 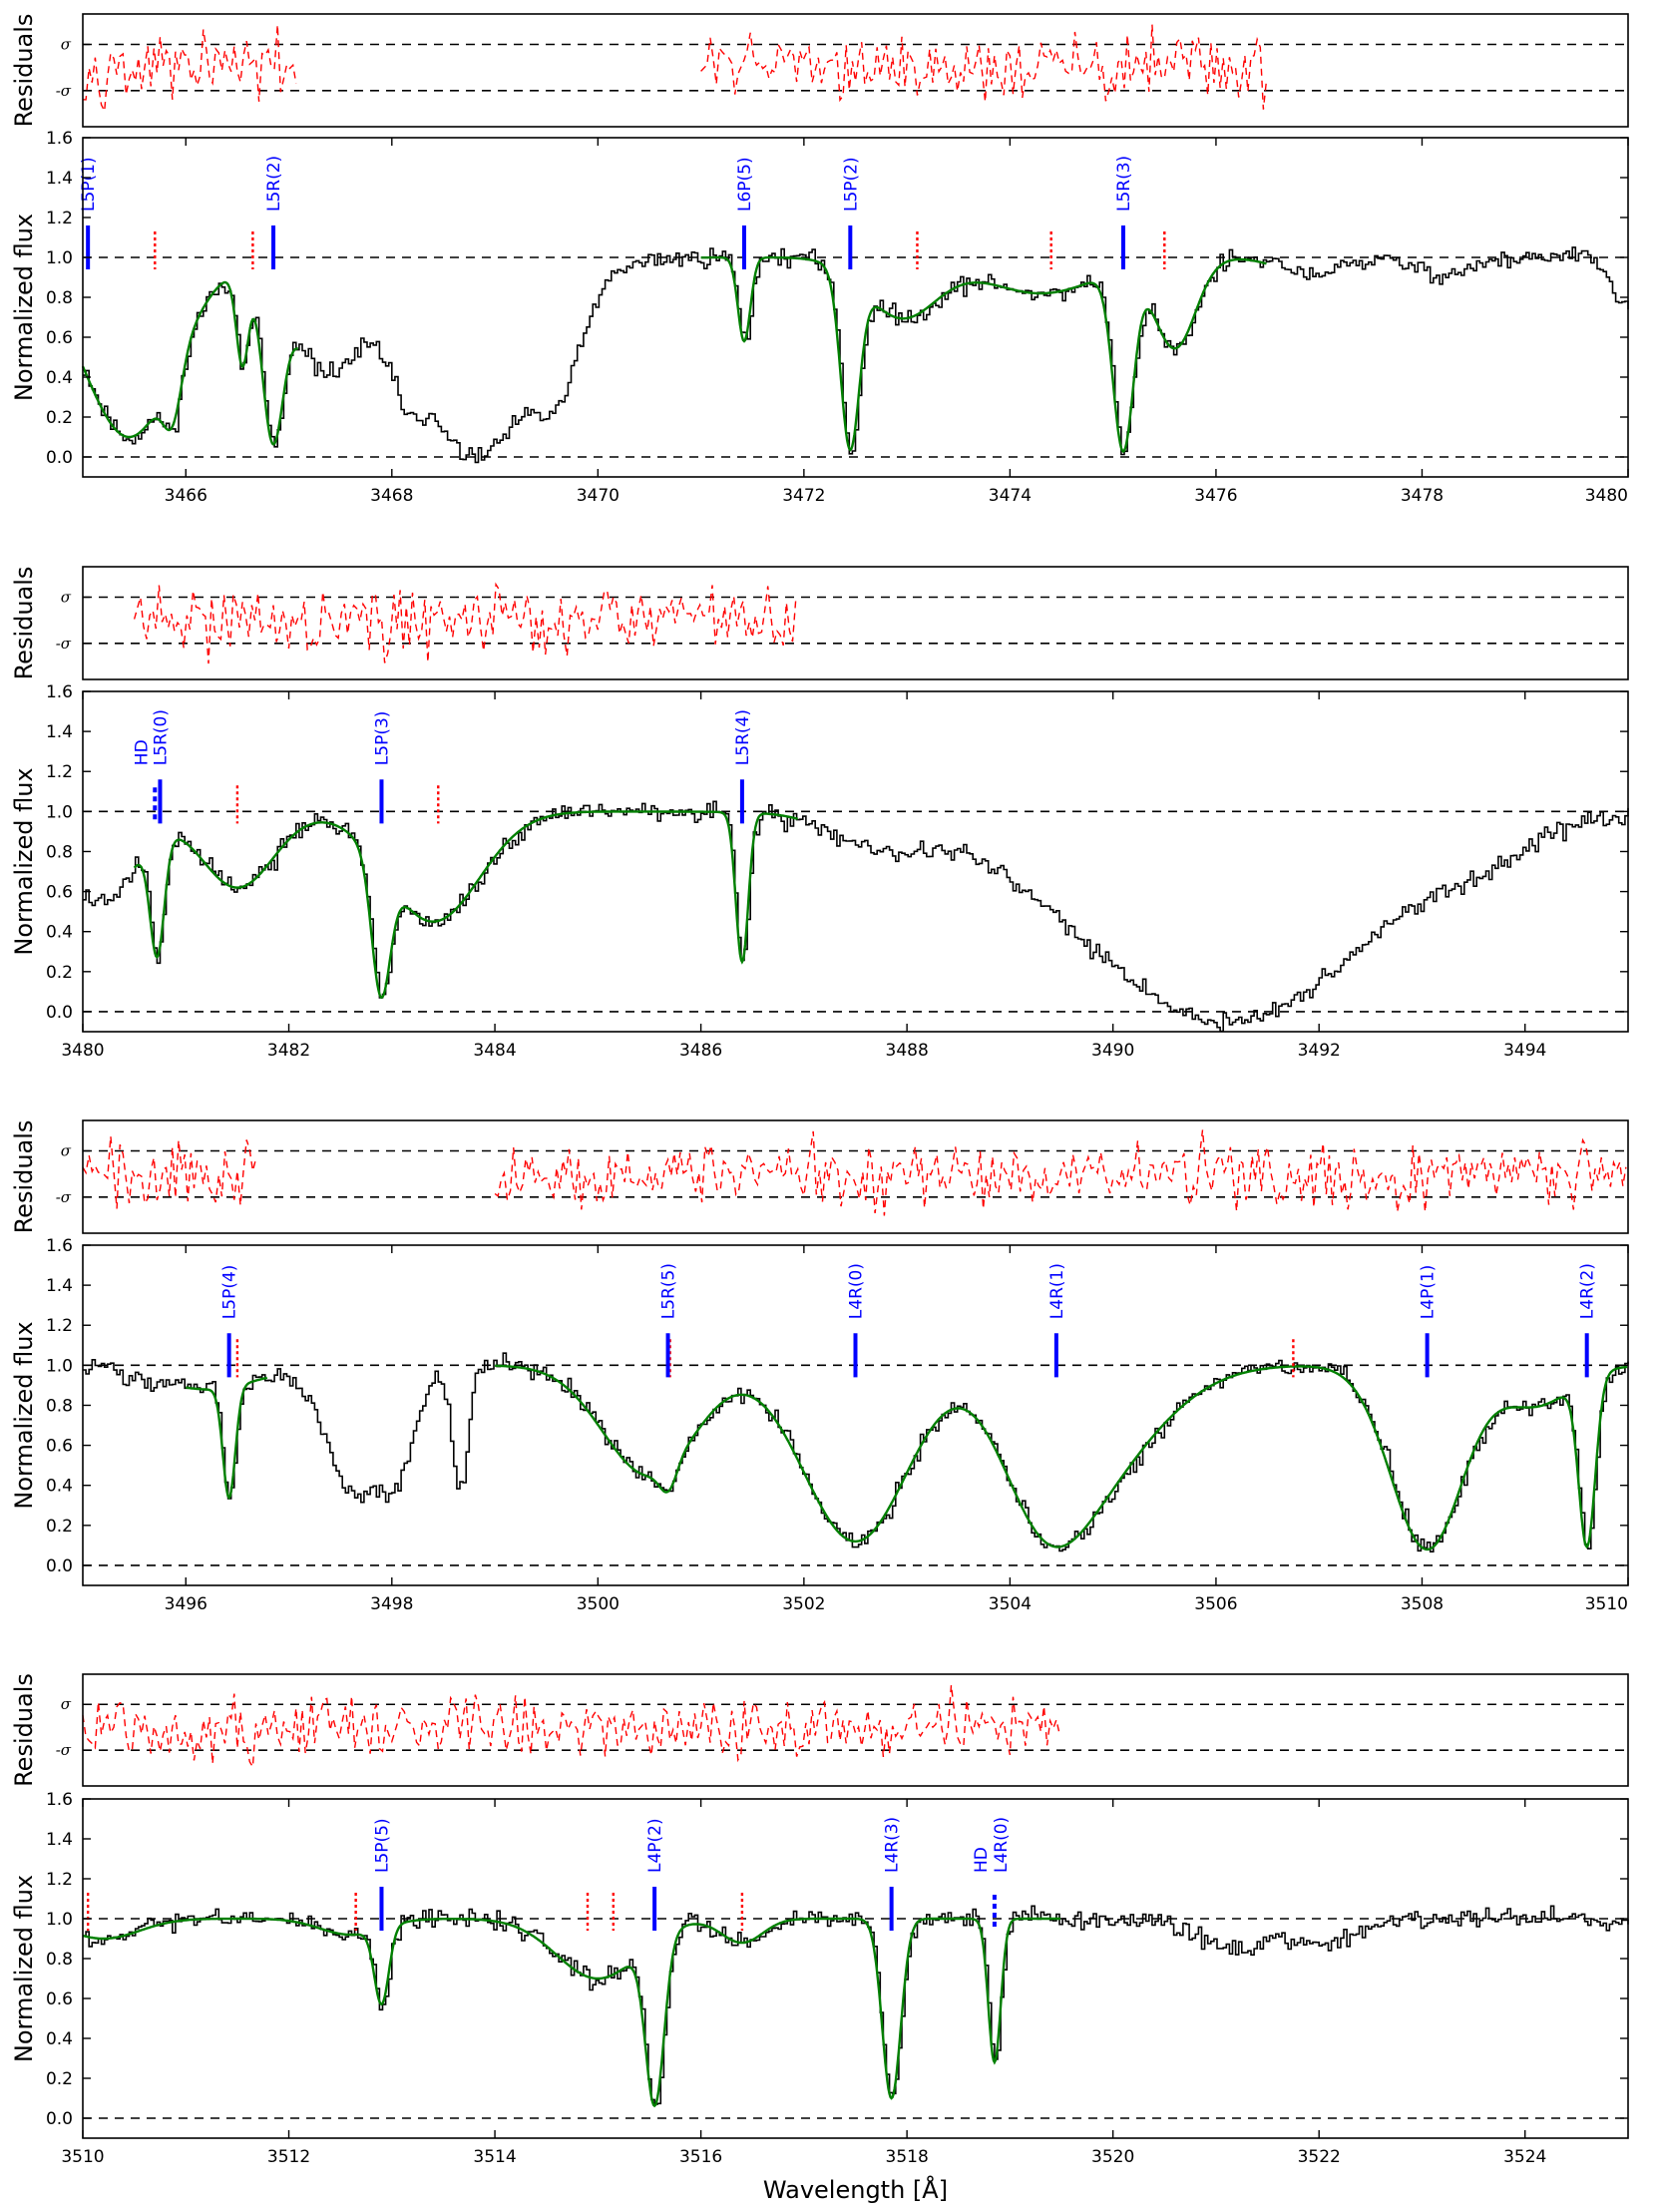 What do you see at coordinates (1423, 1604) in the screenshot?
I see `x-tick-label: 3508` at bounding box center [1423, 1604].